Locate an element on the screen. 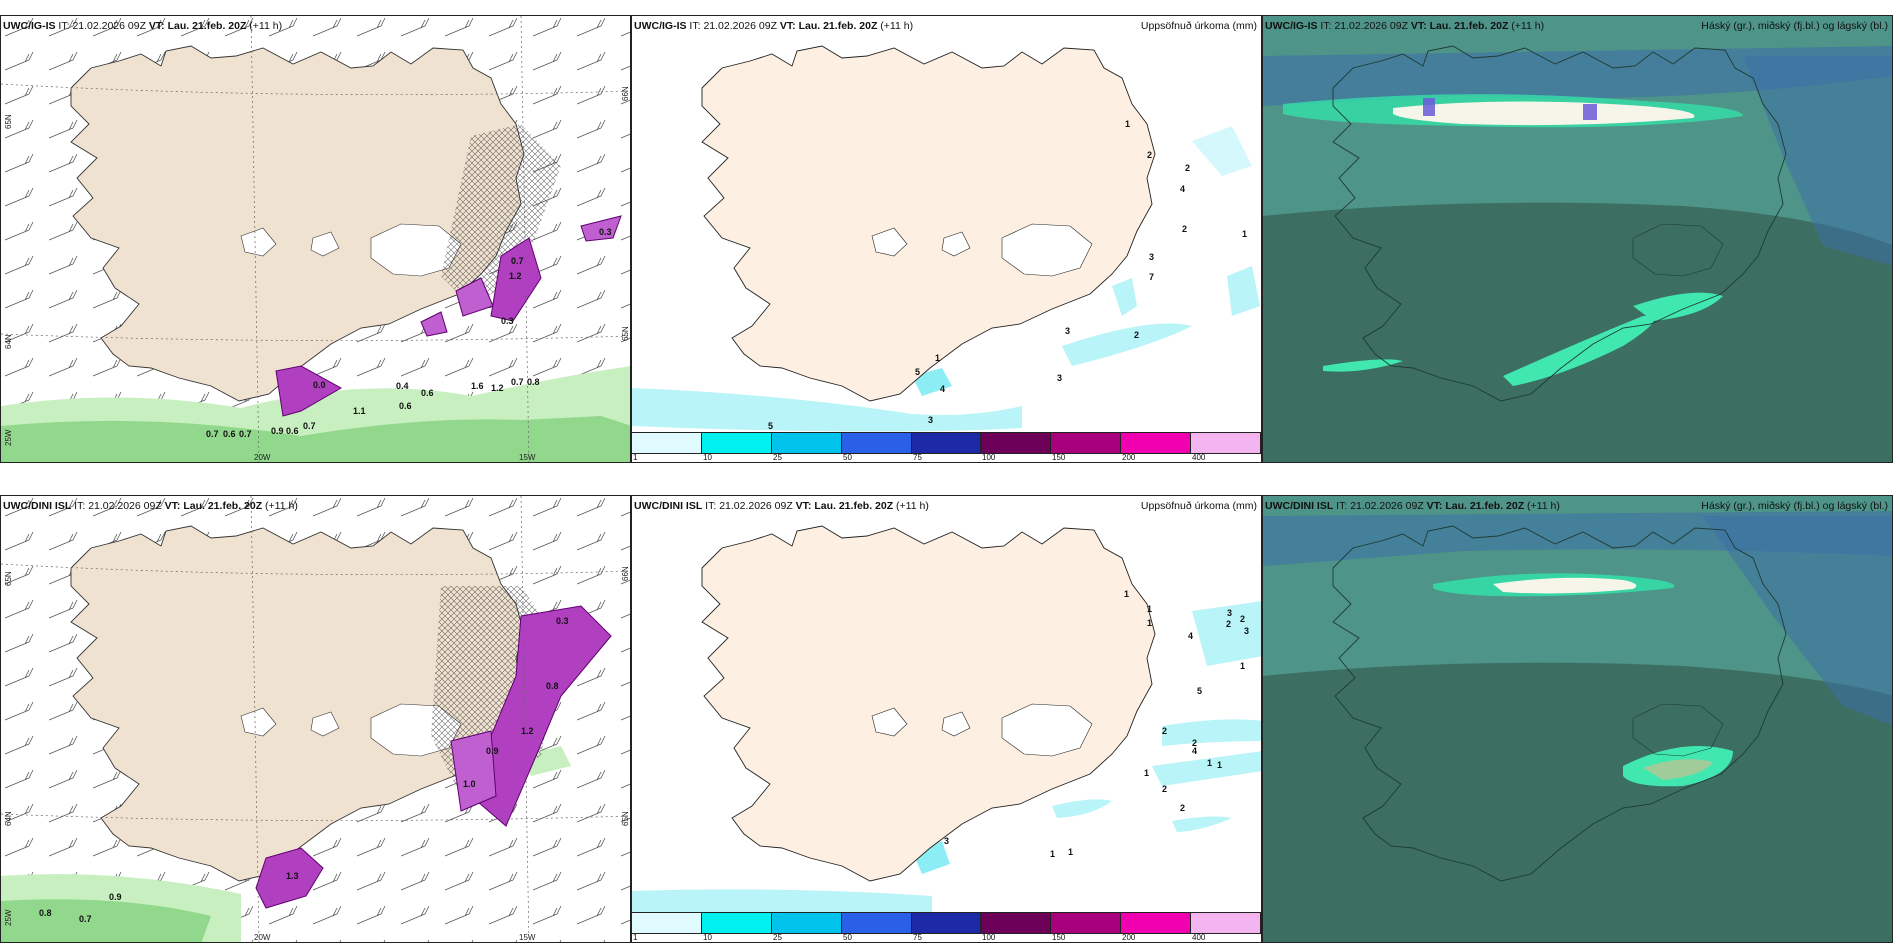 The image size is (1900, 950). colorbar-tick: 10 is located at coordinates (707, 457).